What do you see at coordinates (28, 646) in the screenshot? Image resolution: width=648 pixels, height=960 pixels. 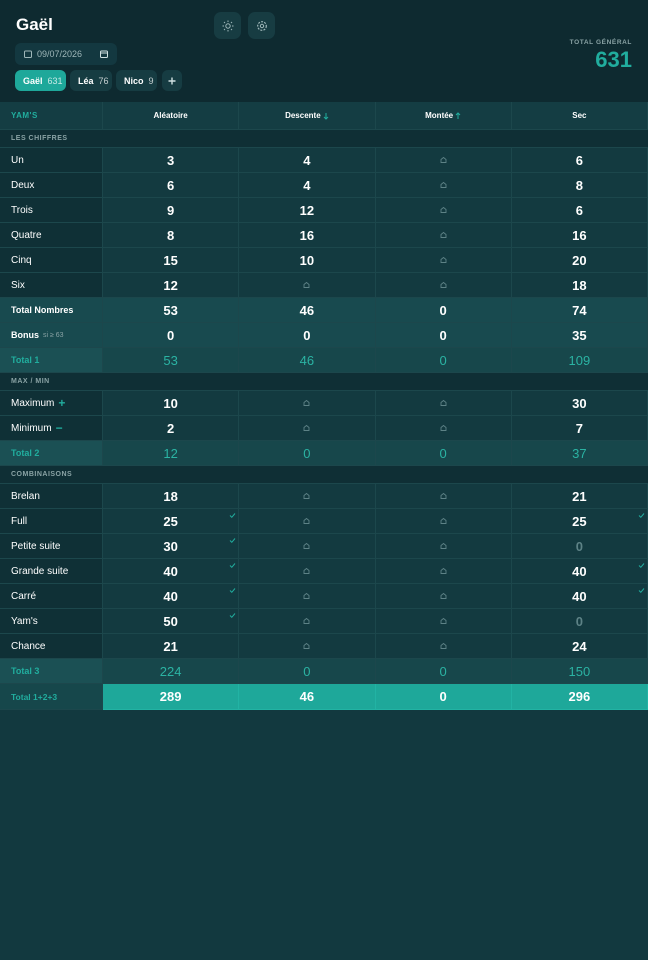 I see `row-label: Chance` at bounding box center [28, 646].